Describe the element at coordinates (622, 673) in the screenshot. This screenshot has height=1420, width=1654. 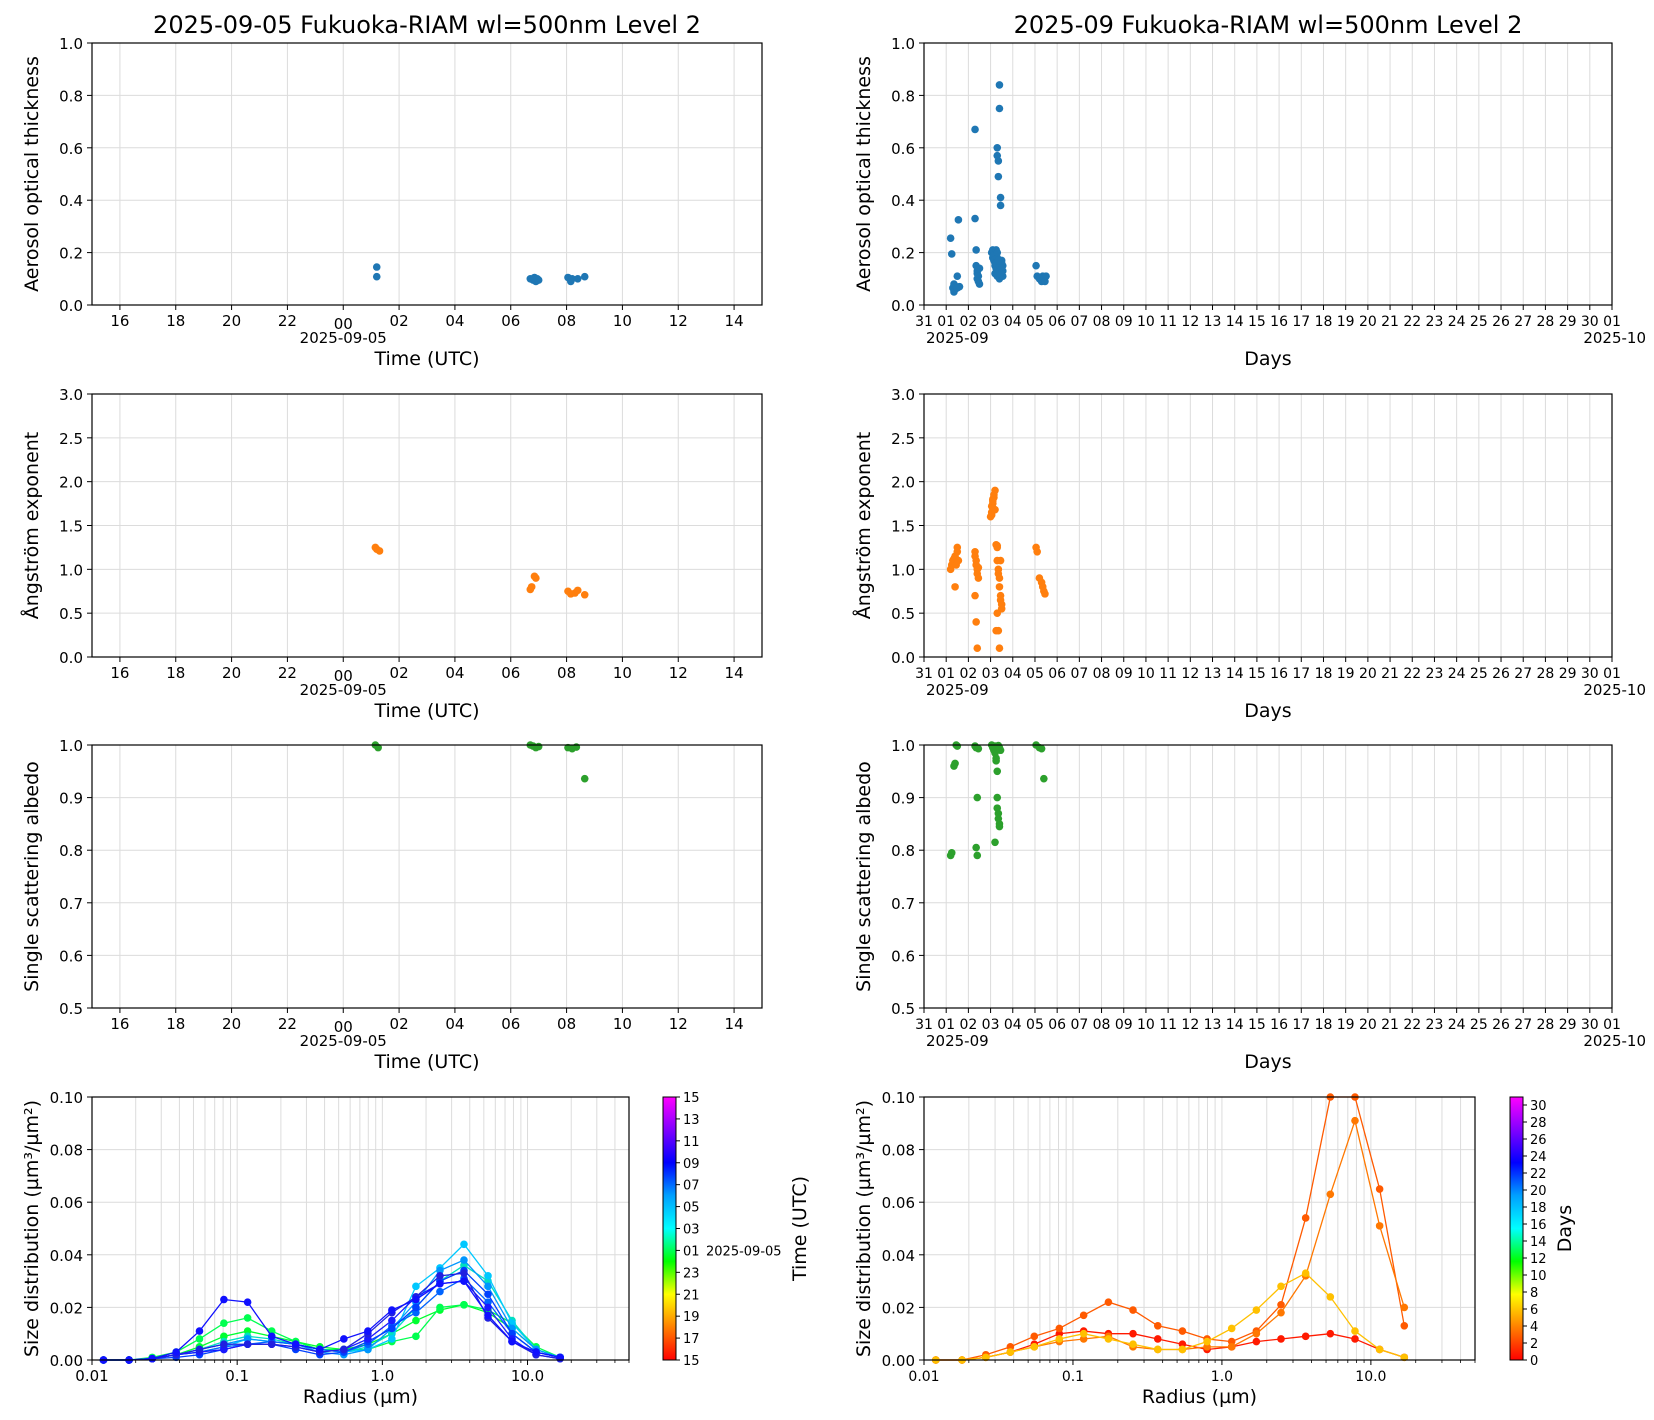
I see `x-tick-label: 10` at that location.